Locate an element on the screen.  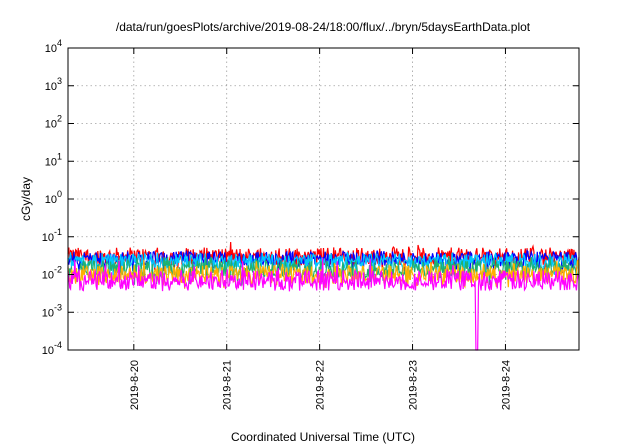
y-tick-label: 10⁻¹ is located at coordinates (52, 235).